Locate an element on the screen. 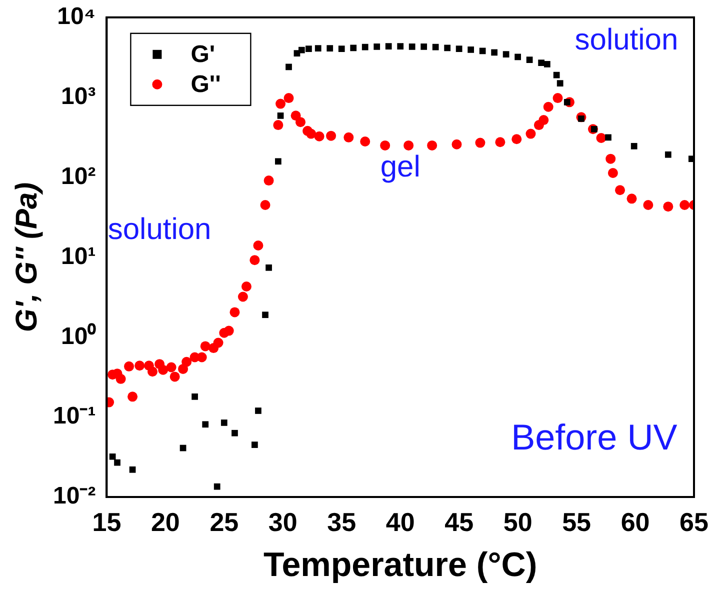  y-tick-label: 10² is located at coordinates (78, 176).